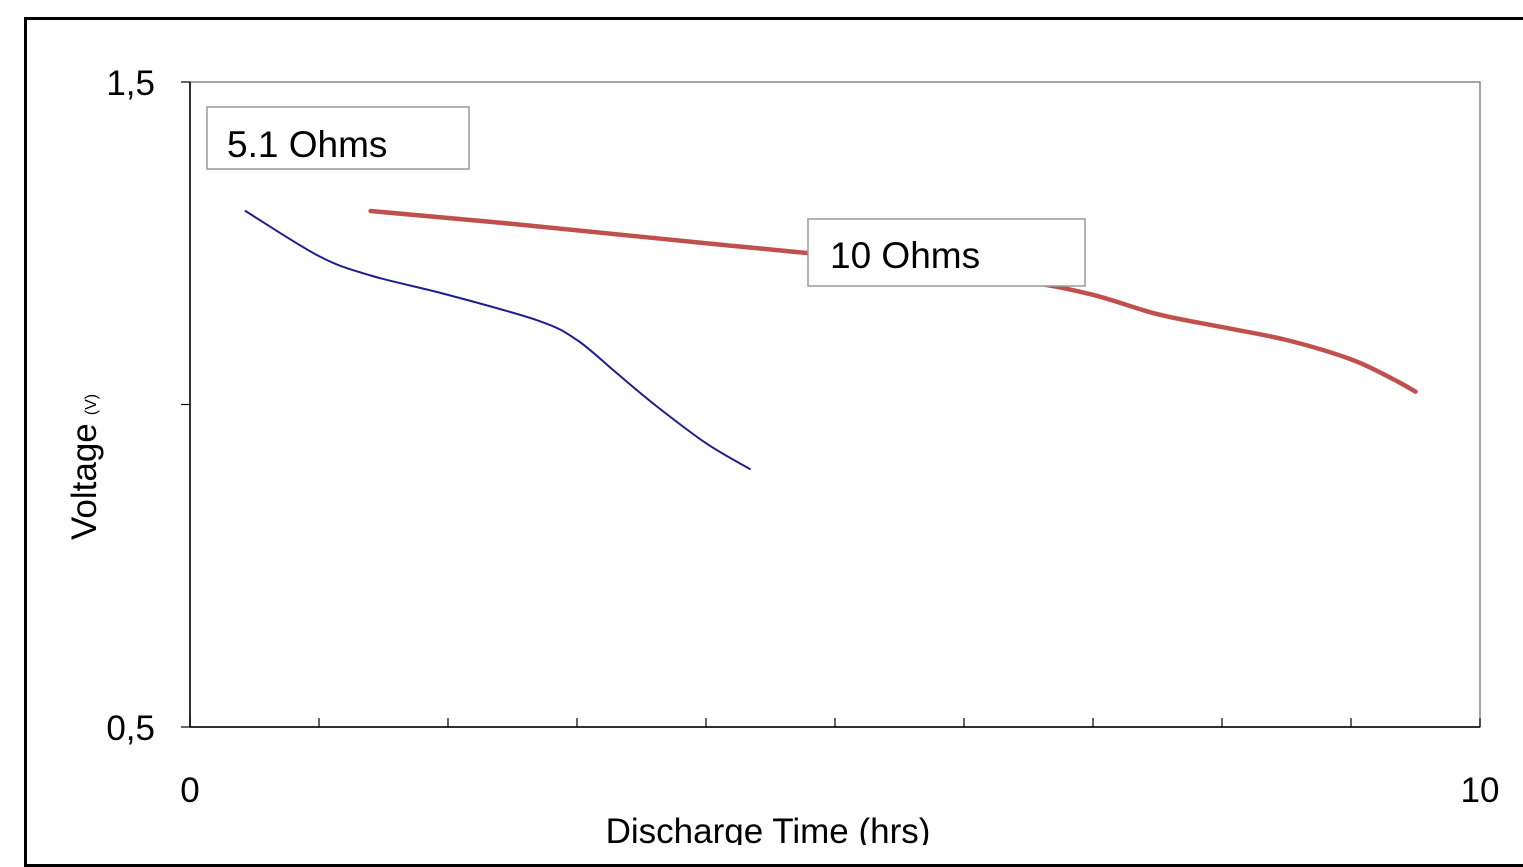  I want to click on y-axis-label-text: Voltage, so click(84, 481).